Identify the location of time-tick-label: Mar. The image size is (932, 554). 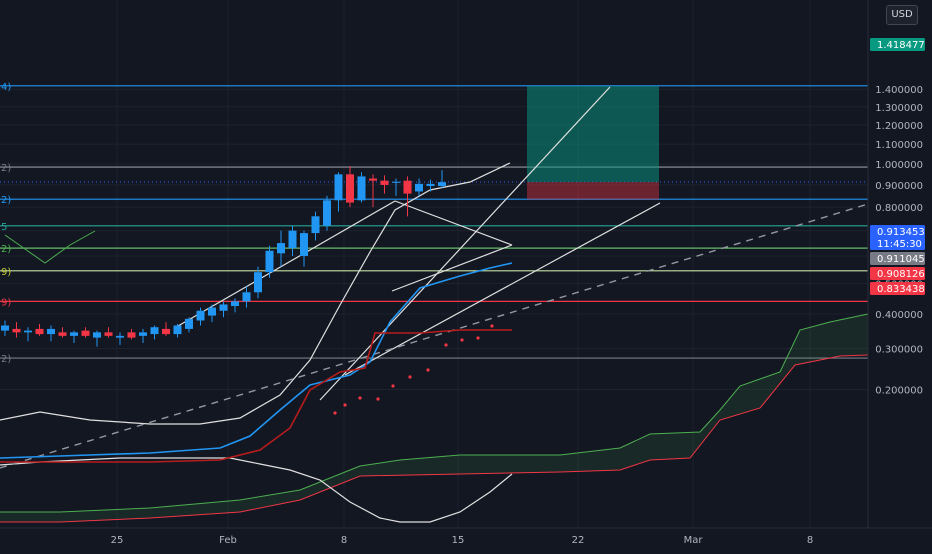
(694, 540).